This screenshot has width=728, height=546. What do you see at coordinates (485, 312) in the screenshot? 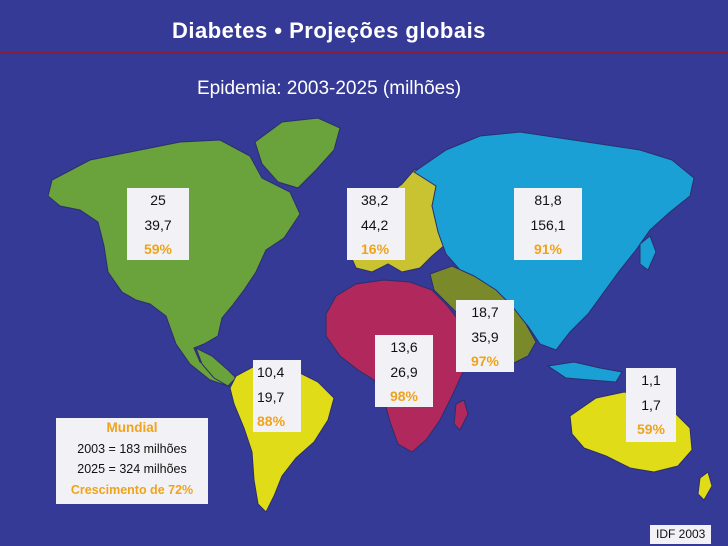
I see `value-2003: 18,7` at bounding box center [485, 312].